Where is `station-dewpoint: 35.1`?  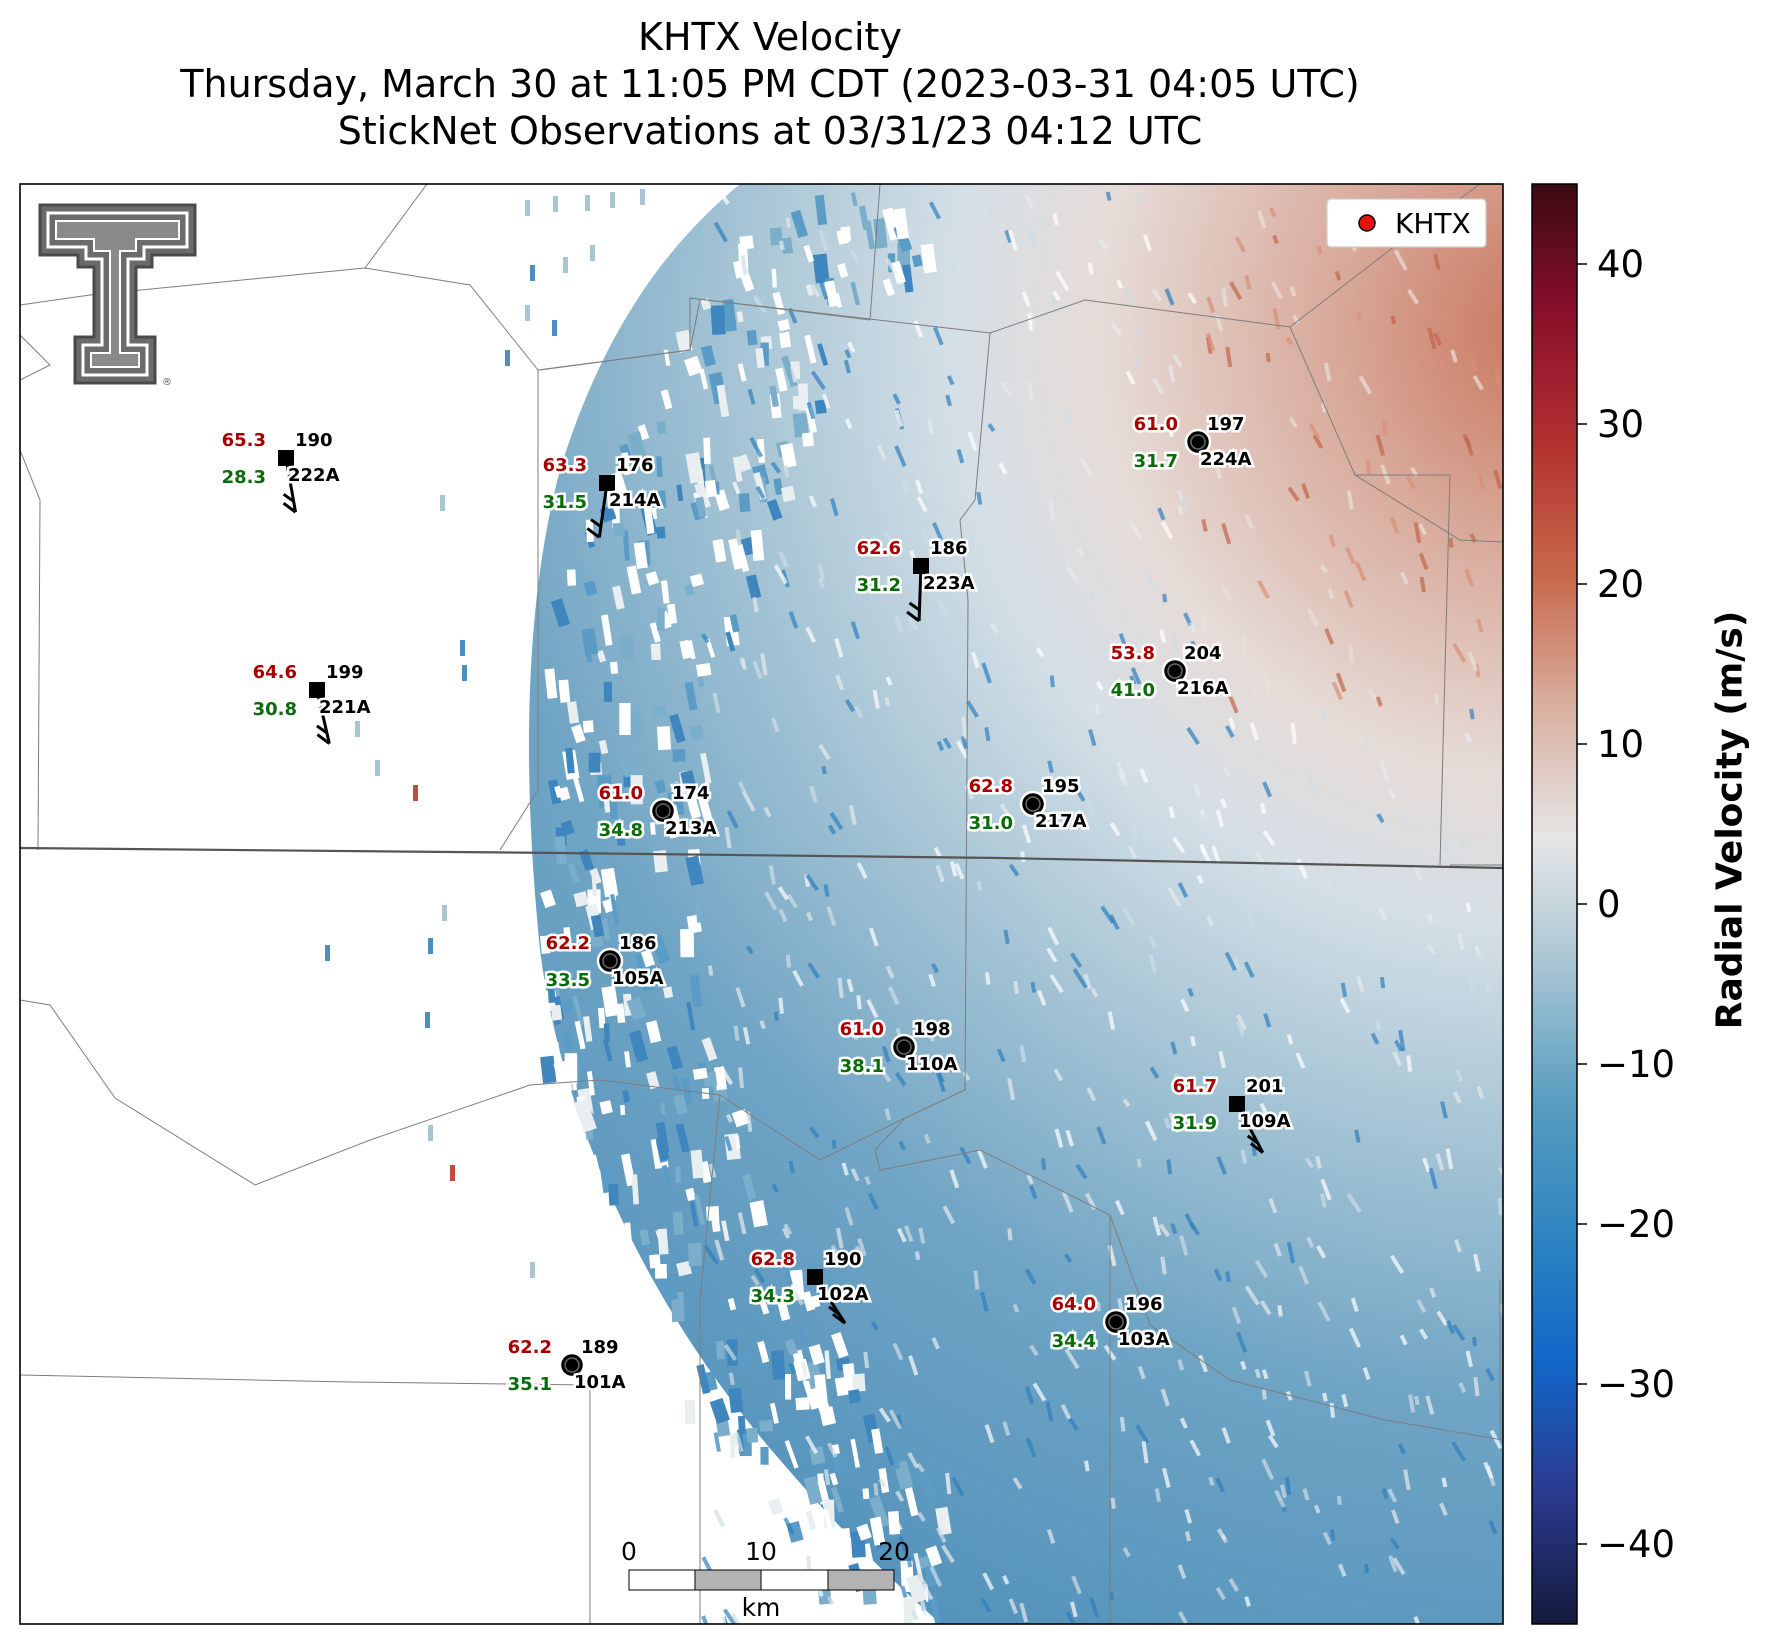 station-dewpoint: 35.1 is located at coordinates (530, 1384).